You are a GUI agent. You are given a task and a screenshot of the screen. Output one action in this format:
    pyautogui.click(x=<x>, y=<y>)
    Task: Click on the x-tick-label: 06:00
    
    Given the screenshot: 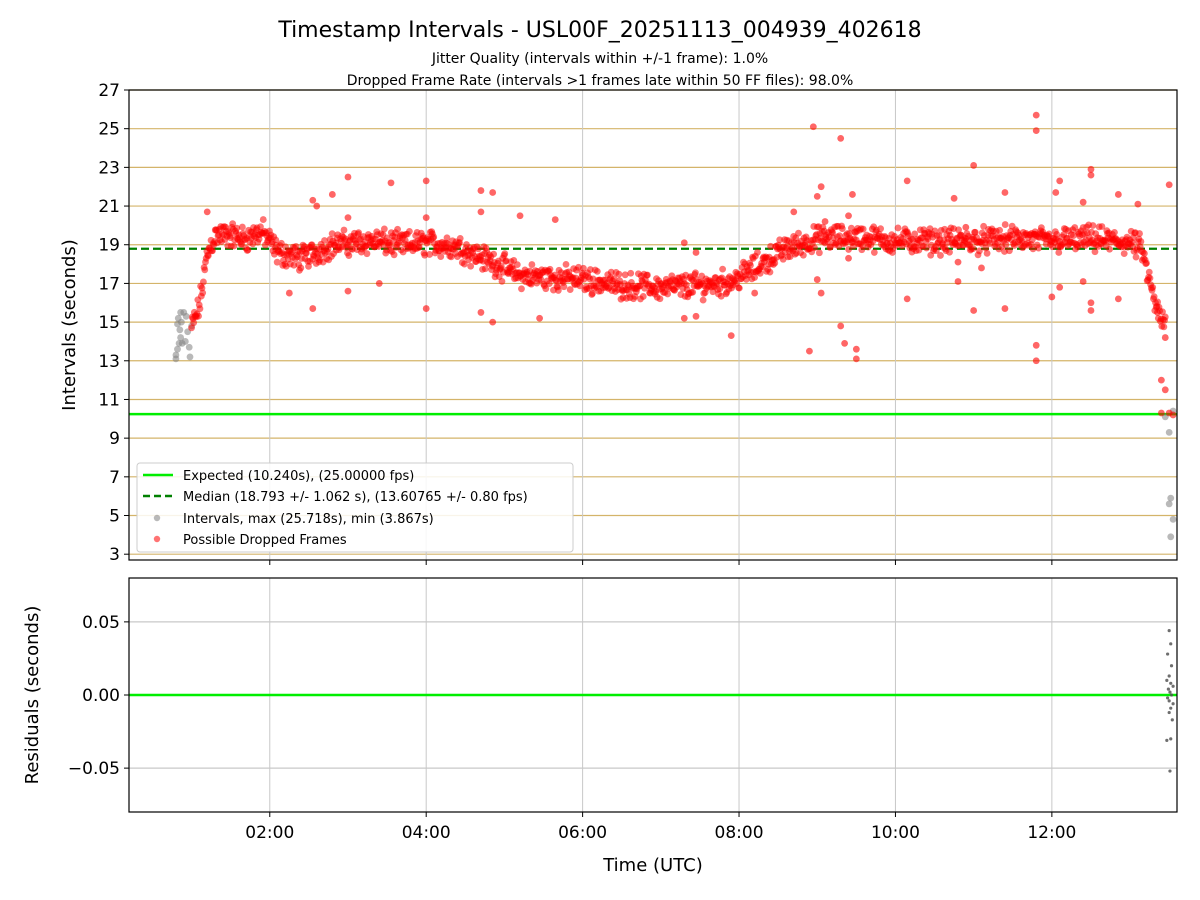 What is the action you would take?
    pyautogui.click(x=582, y=833)
    